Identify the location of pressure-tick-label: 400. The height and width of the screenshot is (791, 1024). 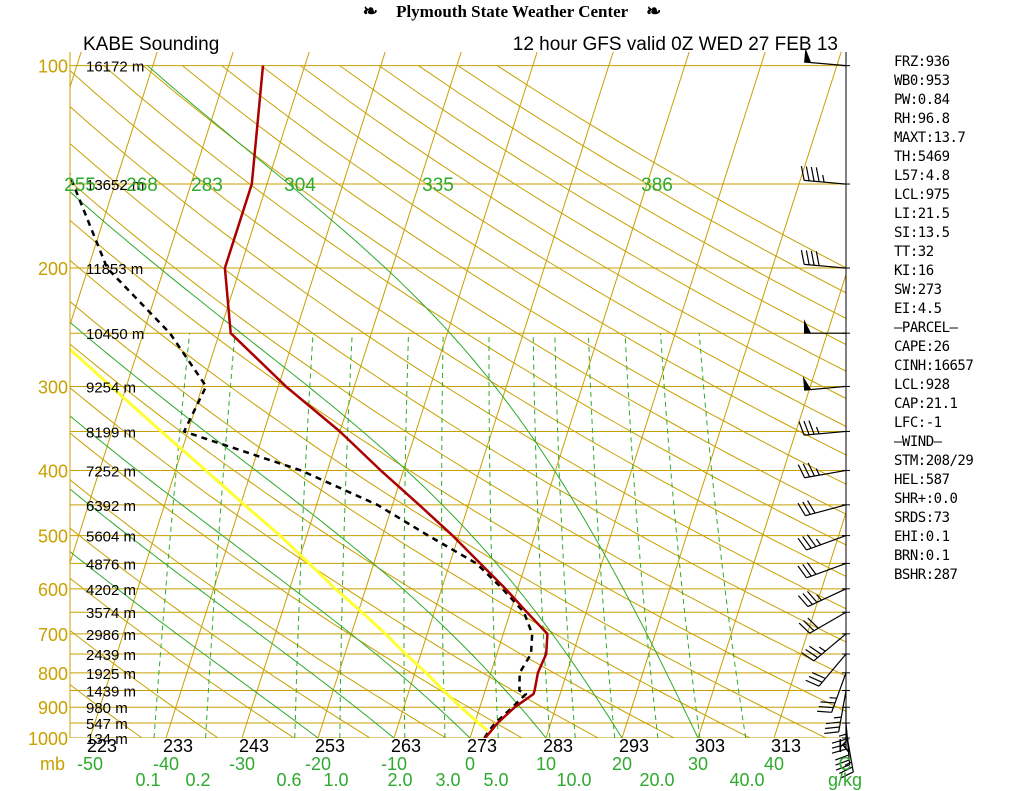
(53, 471).